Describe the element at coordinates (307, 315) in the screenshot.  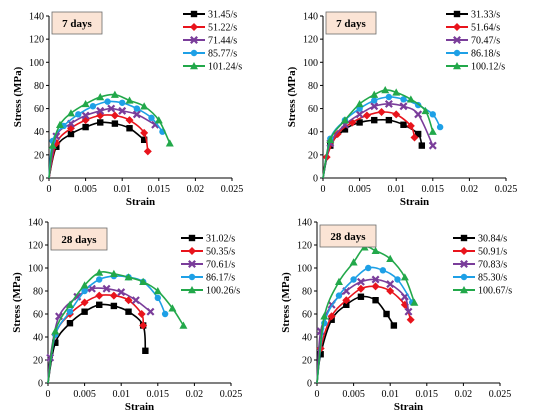
I see `y-tick-label: 60` at that location.